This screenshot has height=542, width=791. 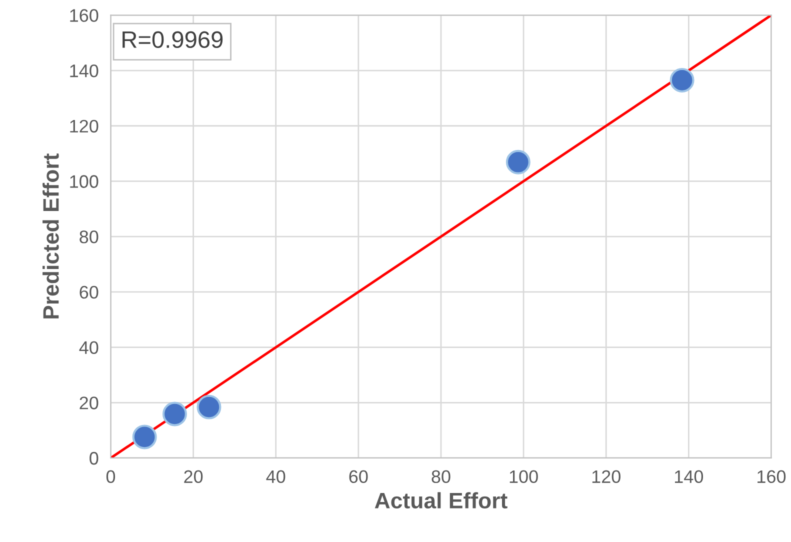 I want to click on annotation: R=0.9969, so click(x=172, y=39).